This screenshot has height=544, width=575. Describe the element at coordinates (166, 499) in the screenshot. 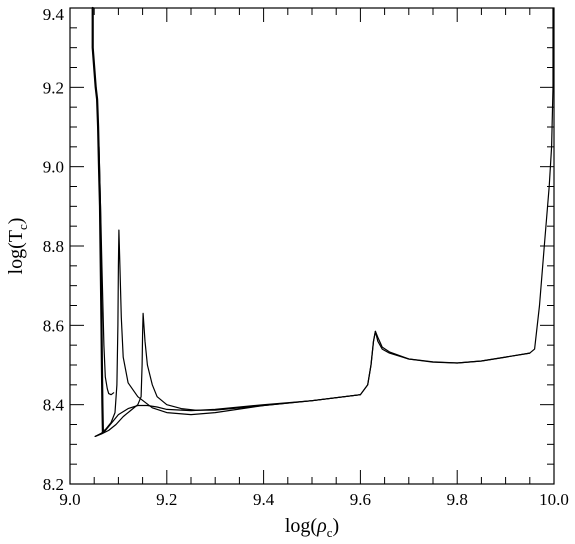

I see `x-tick-label: 9.2` at that location.